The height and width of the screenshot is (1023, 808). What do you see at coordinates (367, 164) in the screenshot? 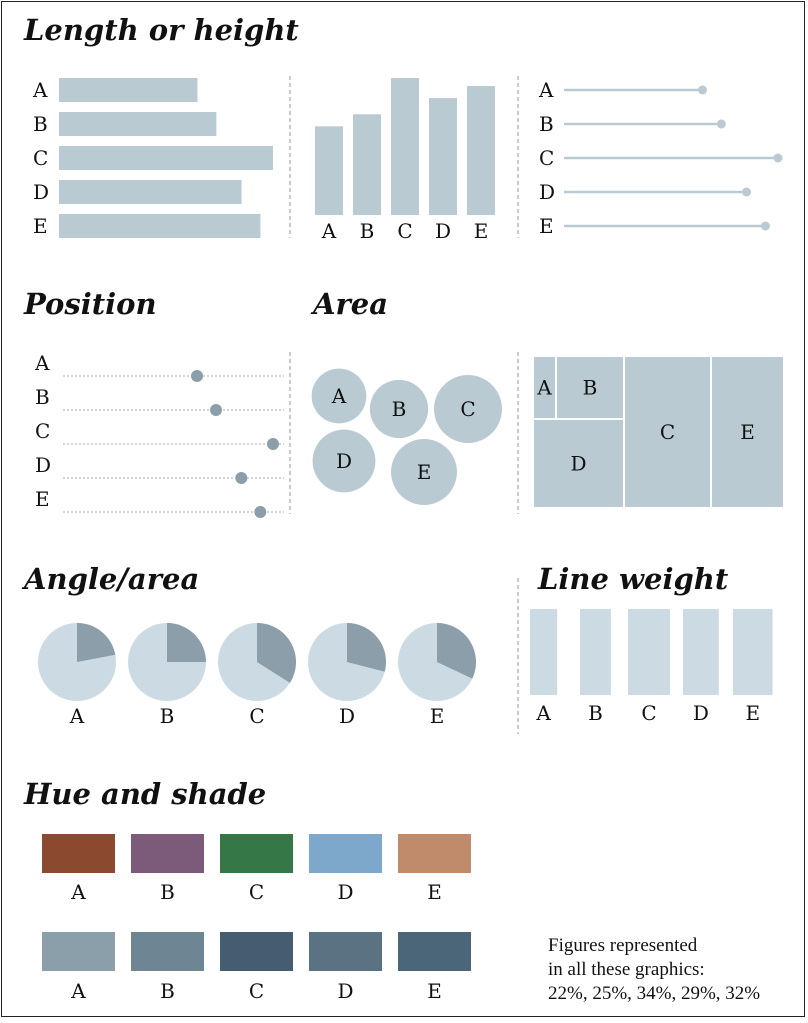
I see `vbar-B` at bounding box center [367, 164].